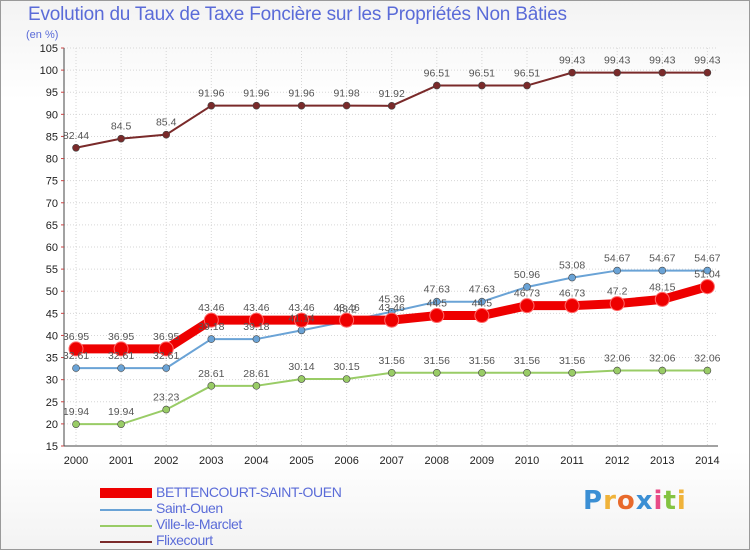  What do you see at coordinates (121, 461) in the screenshot?
I see `x-tick-label: 2001` at bounding box center [121, 461].